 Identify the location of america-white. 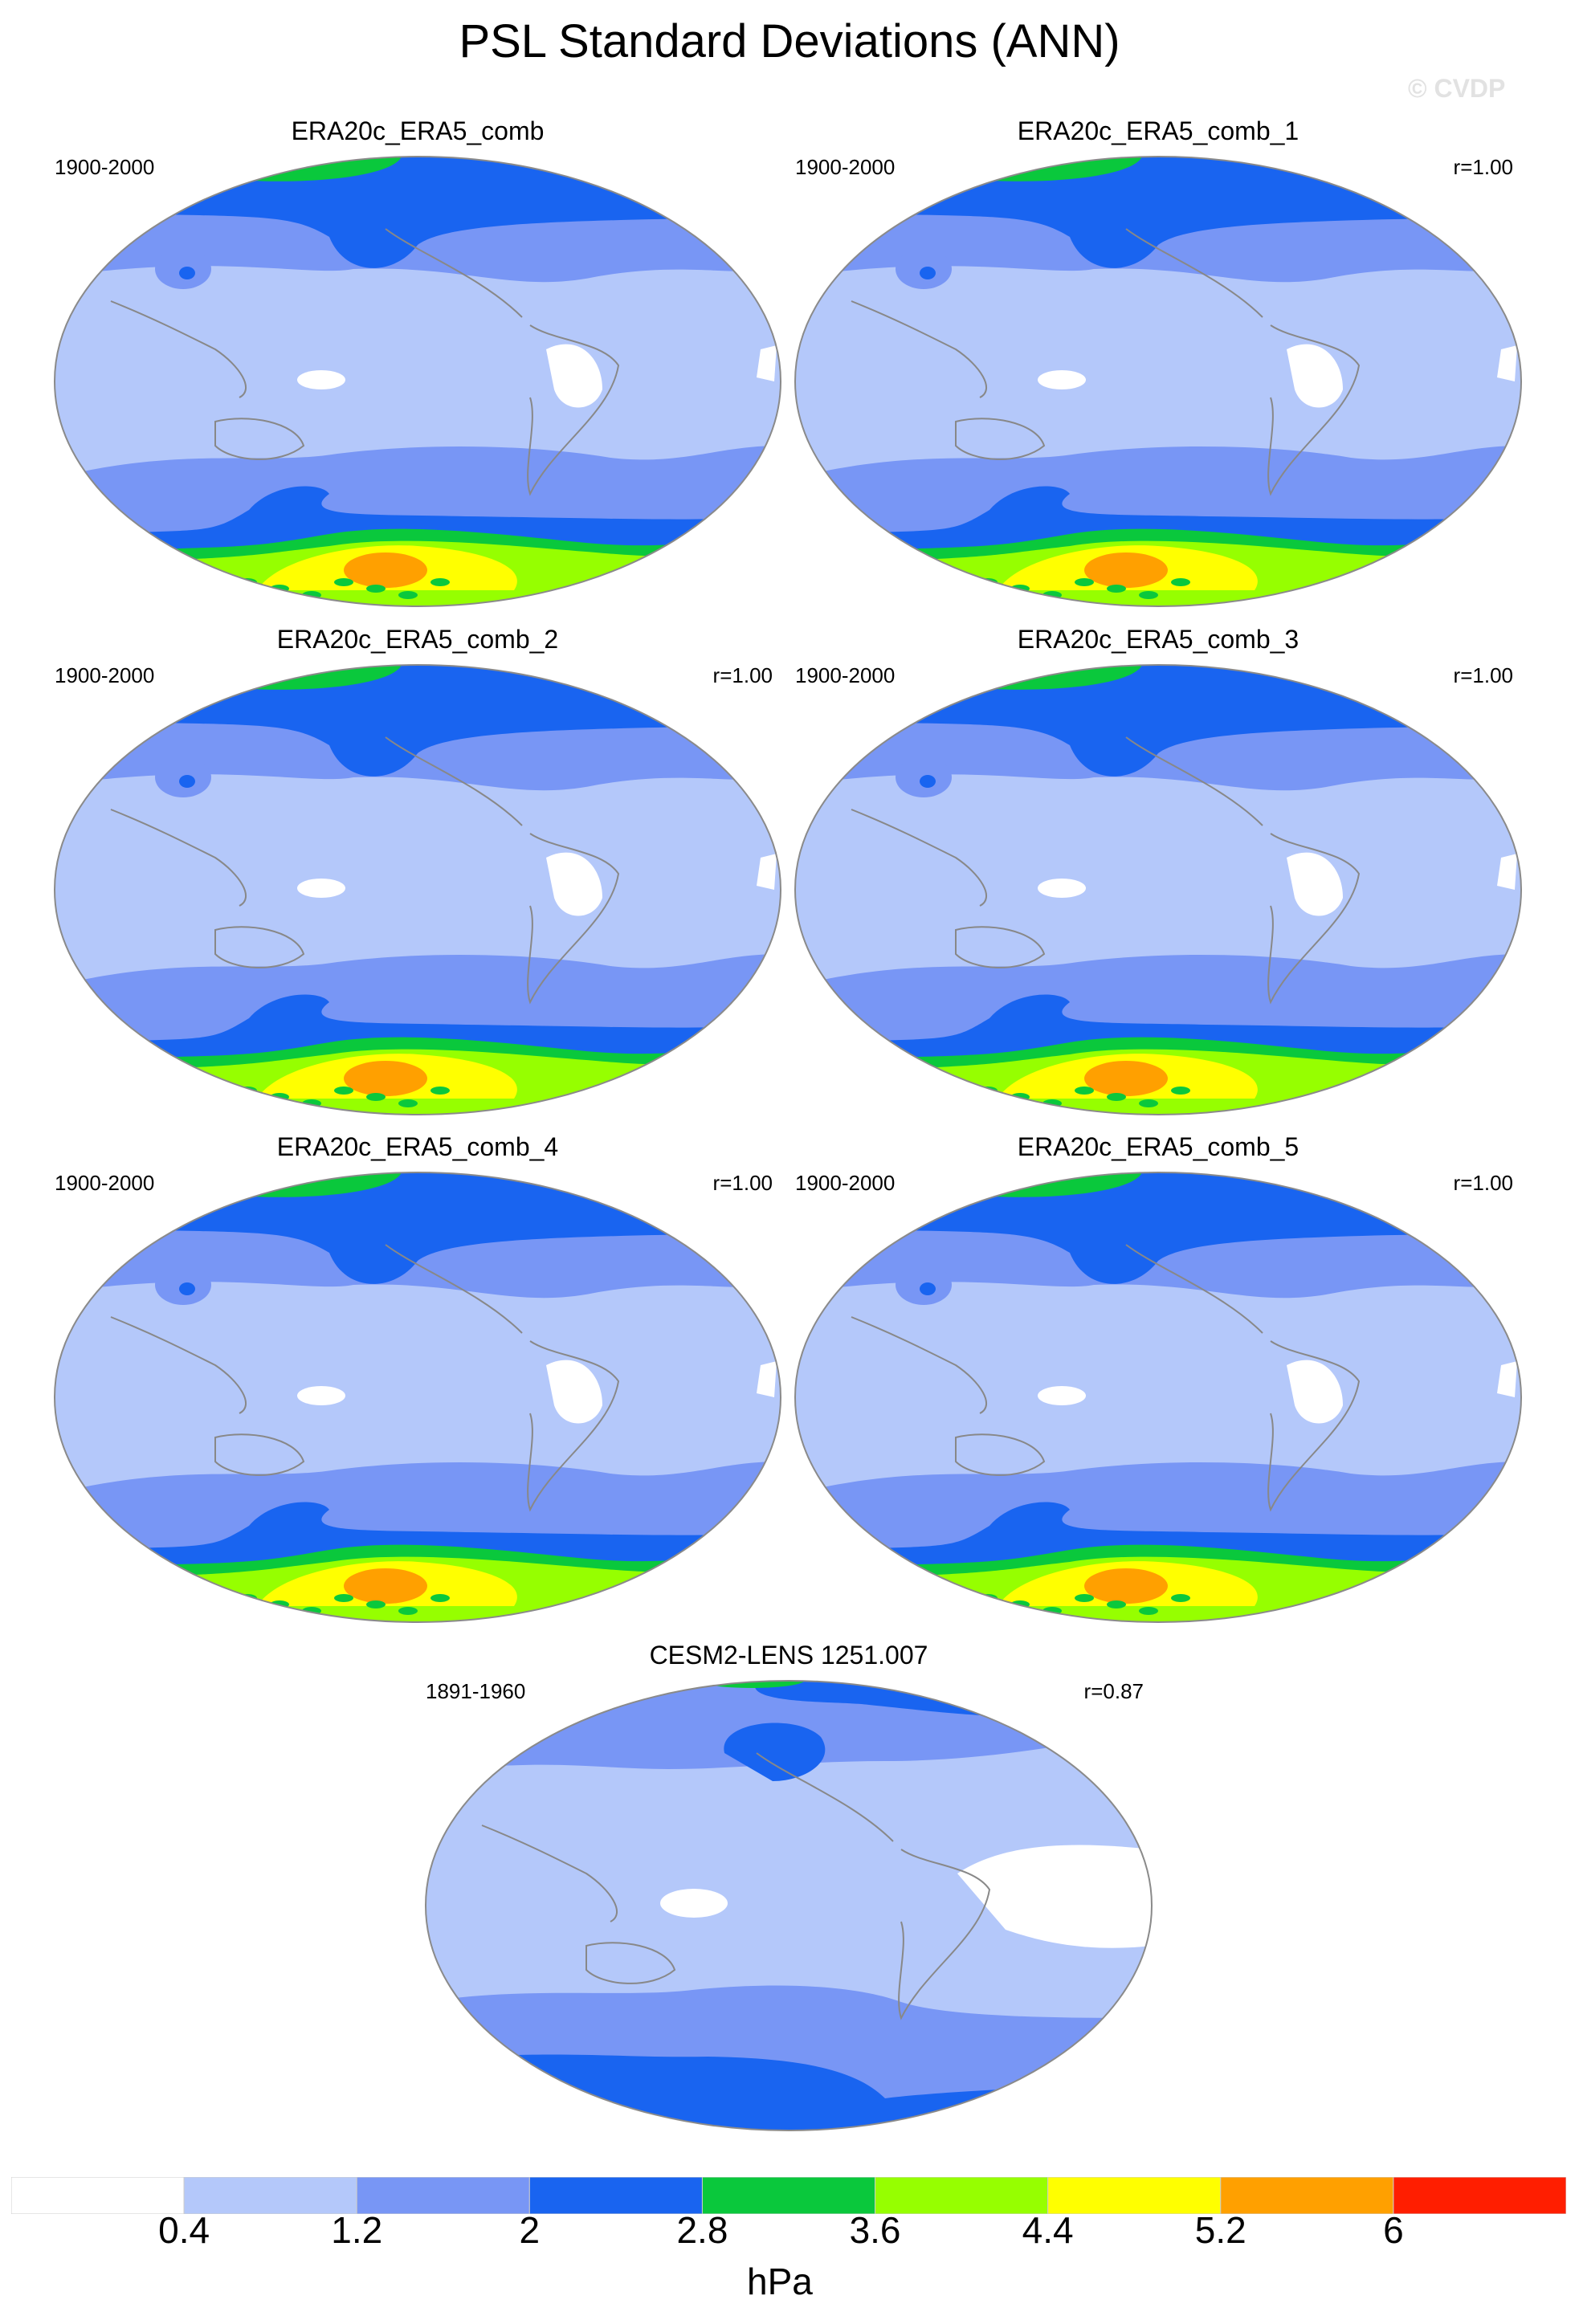
(1054, 1897).